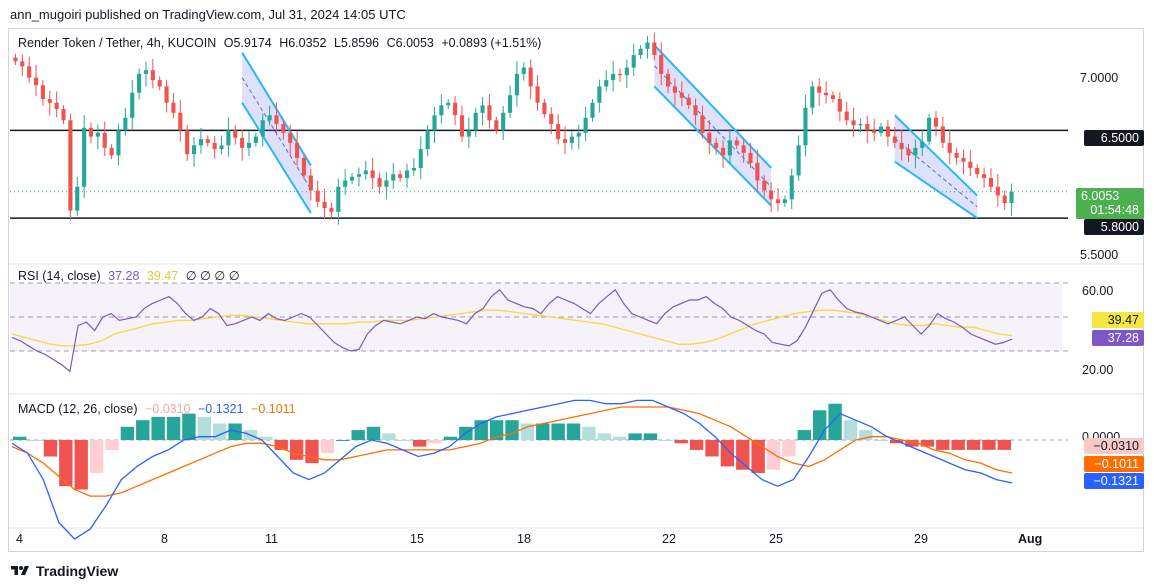  What do you see at coordinates (1114, 446) in the screenshot?
I see `macd-hist-tag: −0.0310` at bounding box center [1114, 446].